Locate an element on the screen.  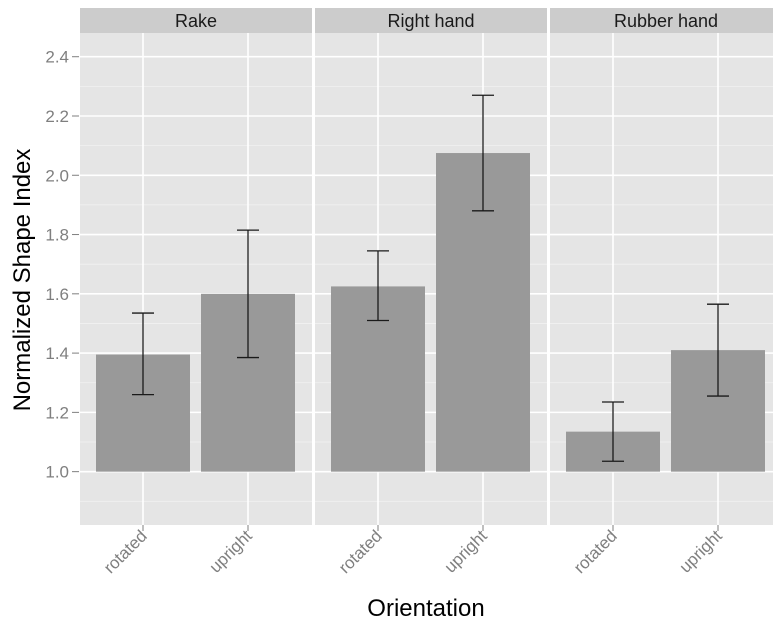
y-tick-label: 1.0 is located at coordinates (57, 472).